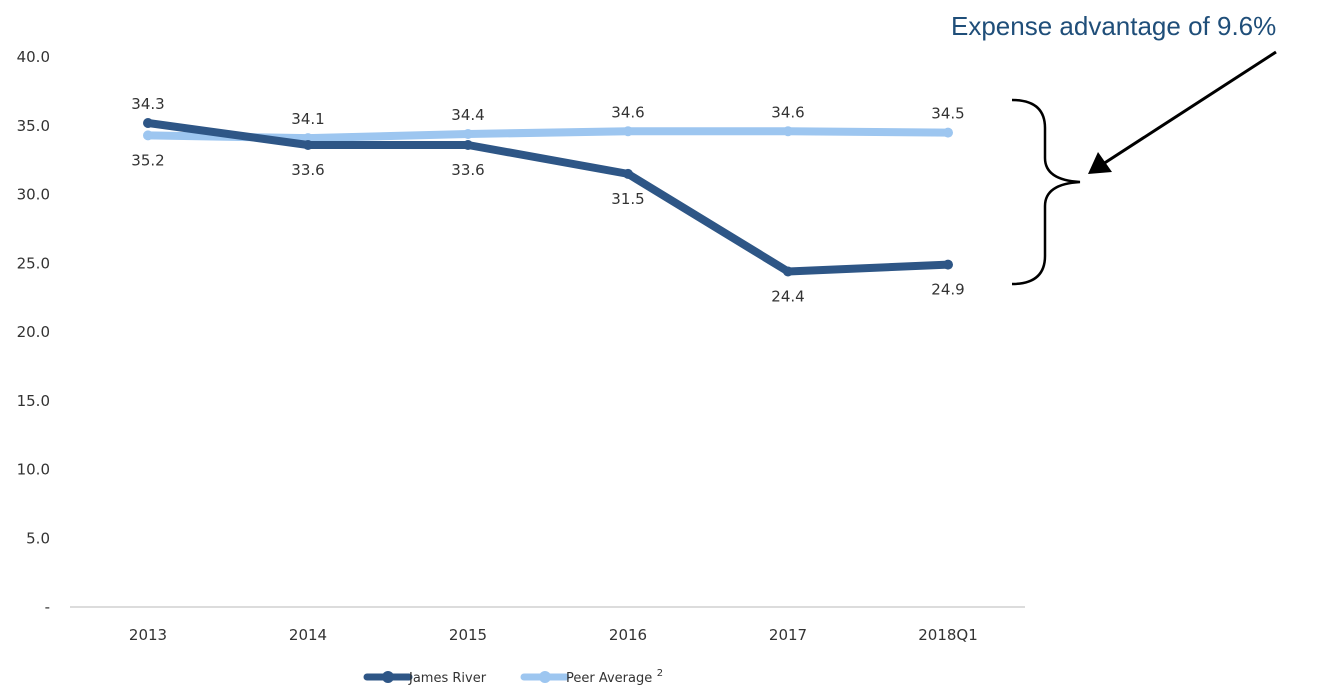 Image resolution: width=1343 pixels, height=691 pixels. I want to click on data-label: 31.5, so click(627, 199).